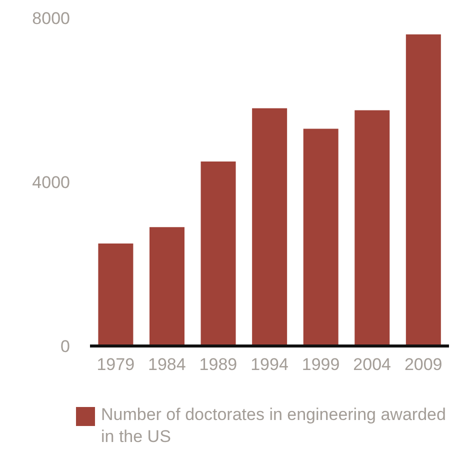  Describe the element at coordinates (269, 364) in the screenshot. I see `x-tick-label: 1994` at that location.